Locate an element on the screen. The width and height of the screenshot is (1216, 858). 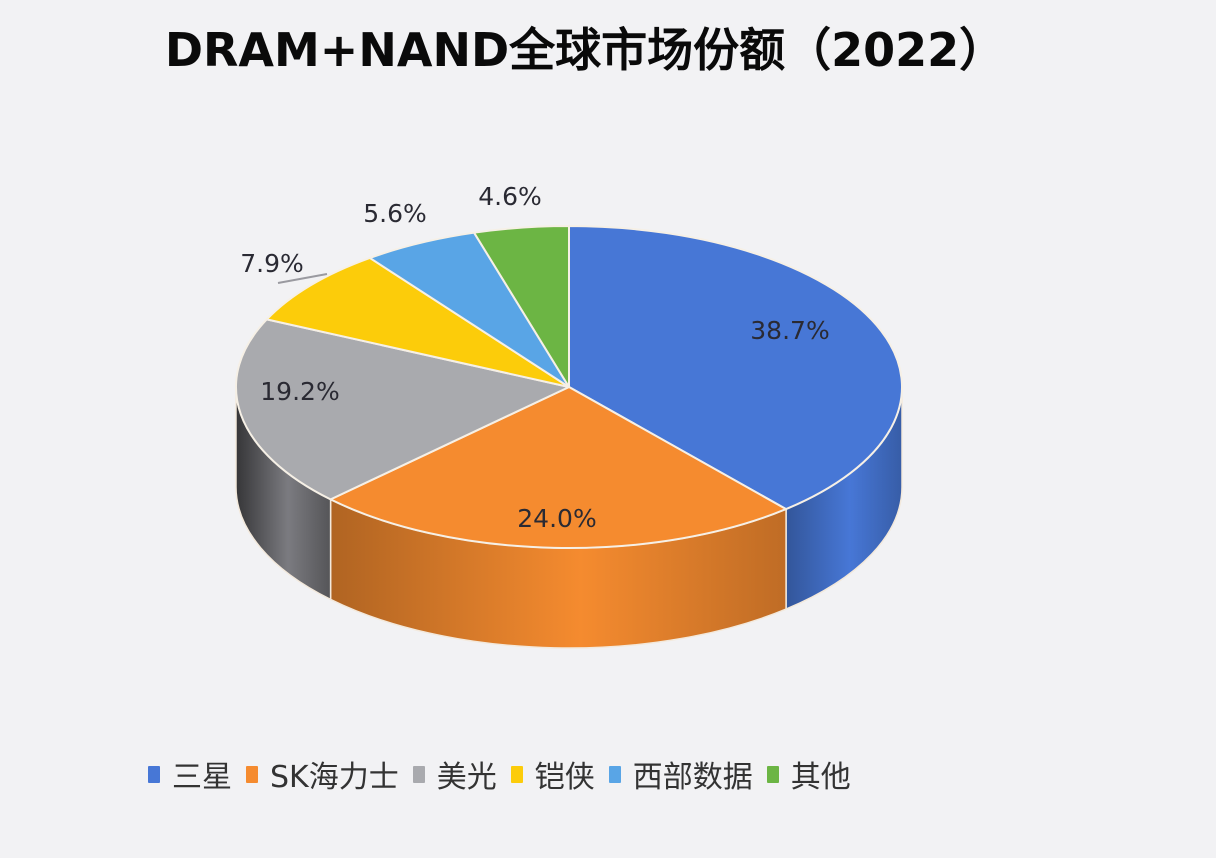
legend-label: SK海力士 is located at coordinates (334, 777).